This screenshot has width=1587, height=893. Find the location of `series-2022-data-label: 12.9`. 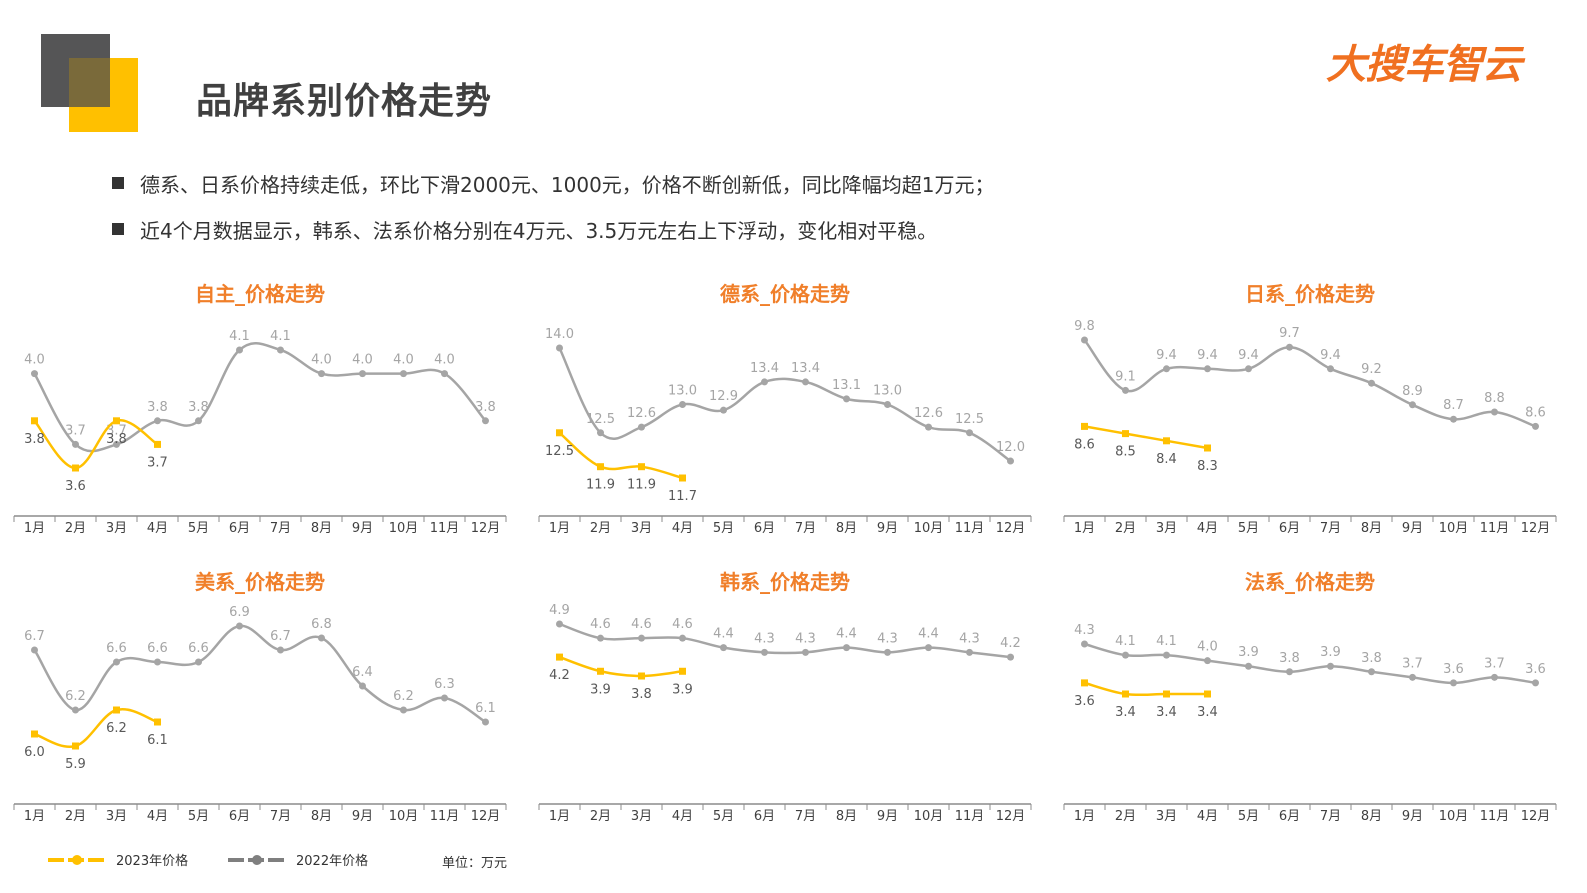

series-2022-data-label: 12.9 is located at coordinates (723, 396).